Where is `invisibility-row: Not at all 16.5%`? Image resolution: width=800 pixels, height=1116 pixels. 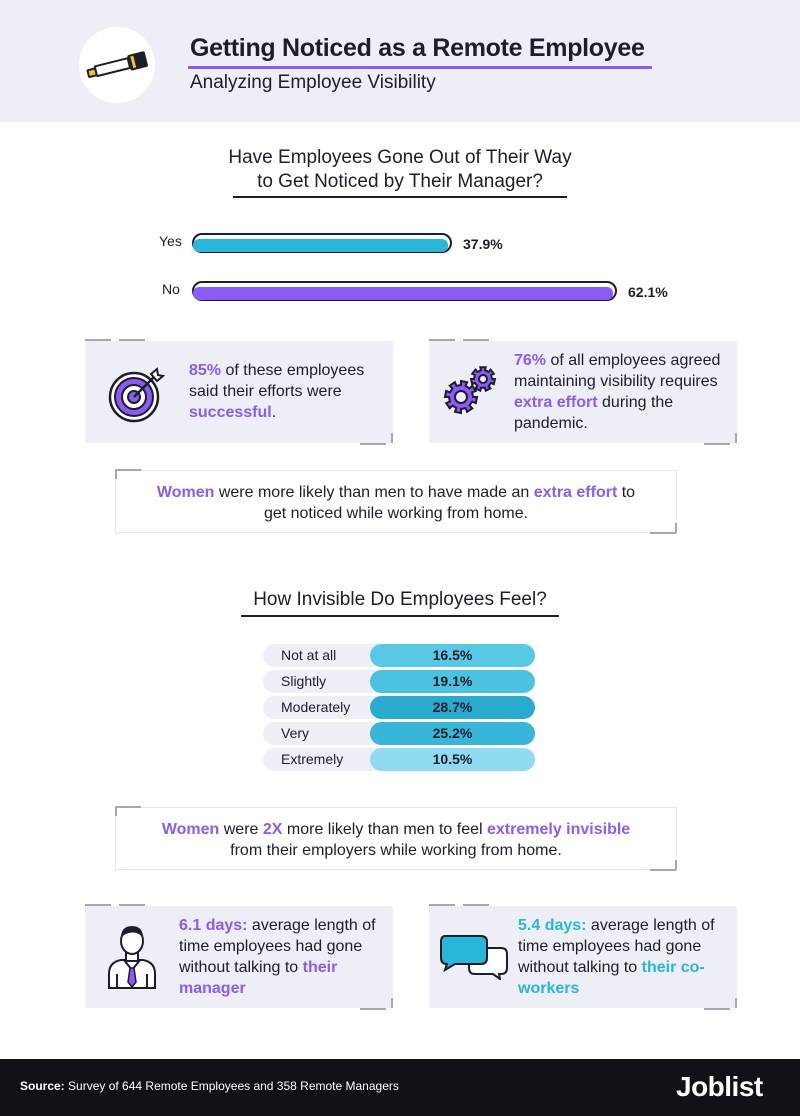 invisibility-row: Not at all 16.5% is located at coordinates (399, 655).